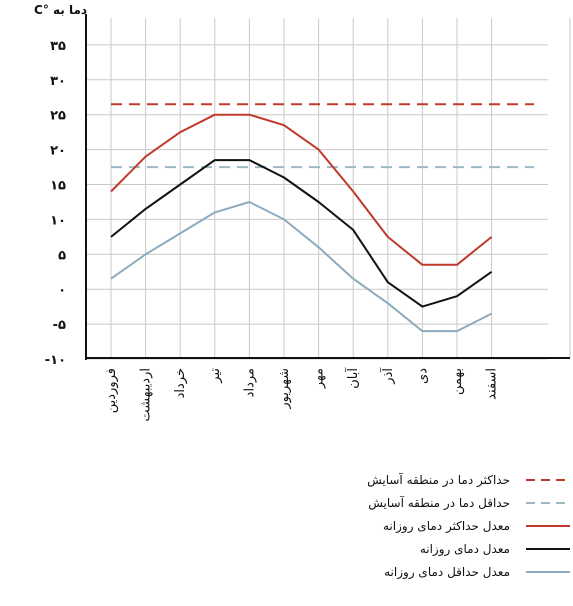 Image resolution: width=573 pixels, height=606 pixels. What do you see at coordinates (58, 116) in the screenshot?
I see `y-tick-label: ۲۵` at bounding box center [58, 116].